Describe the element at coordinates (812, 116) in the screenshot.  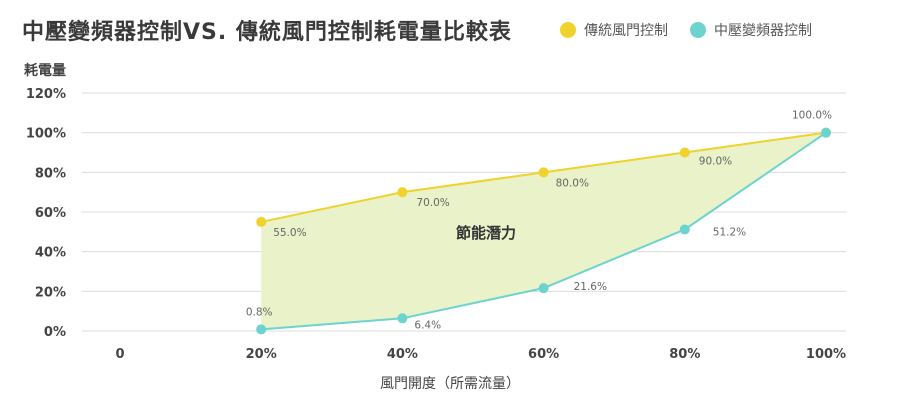
I see `data-label: 100.0%` at that location.